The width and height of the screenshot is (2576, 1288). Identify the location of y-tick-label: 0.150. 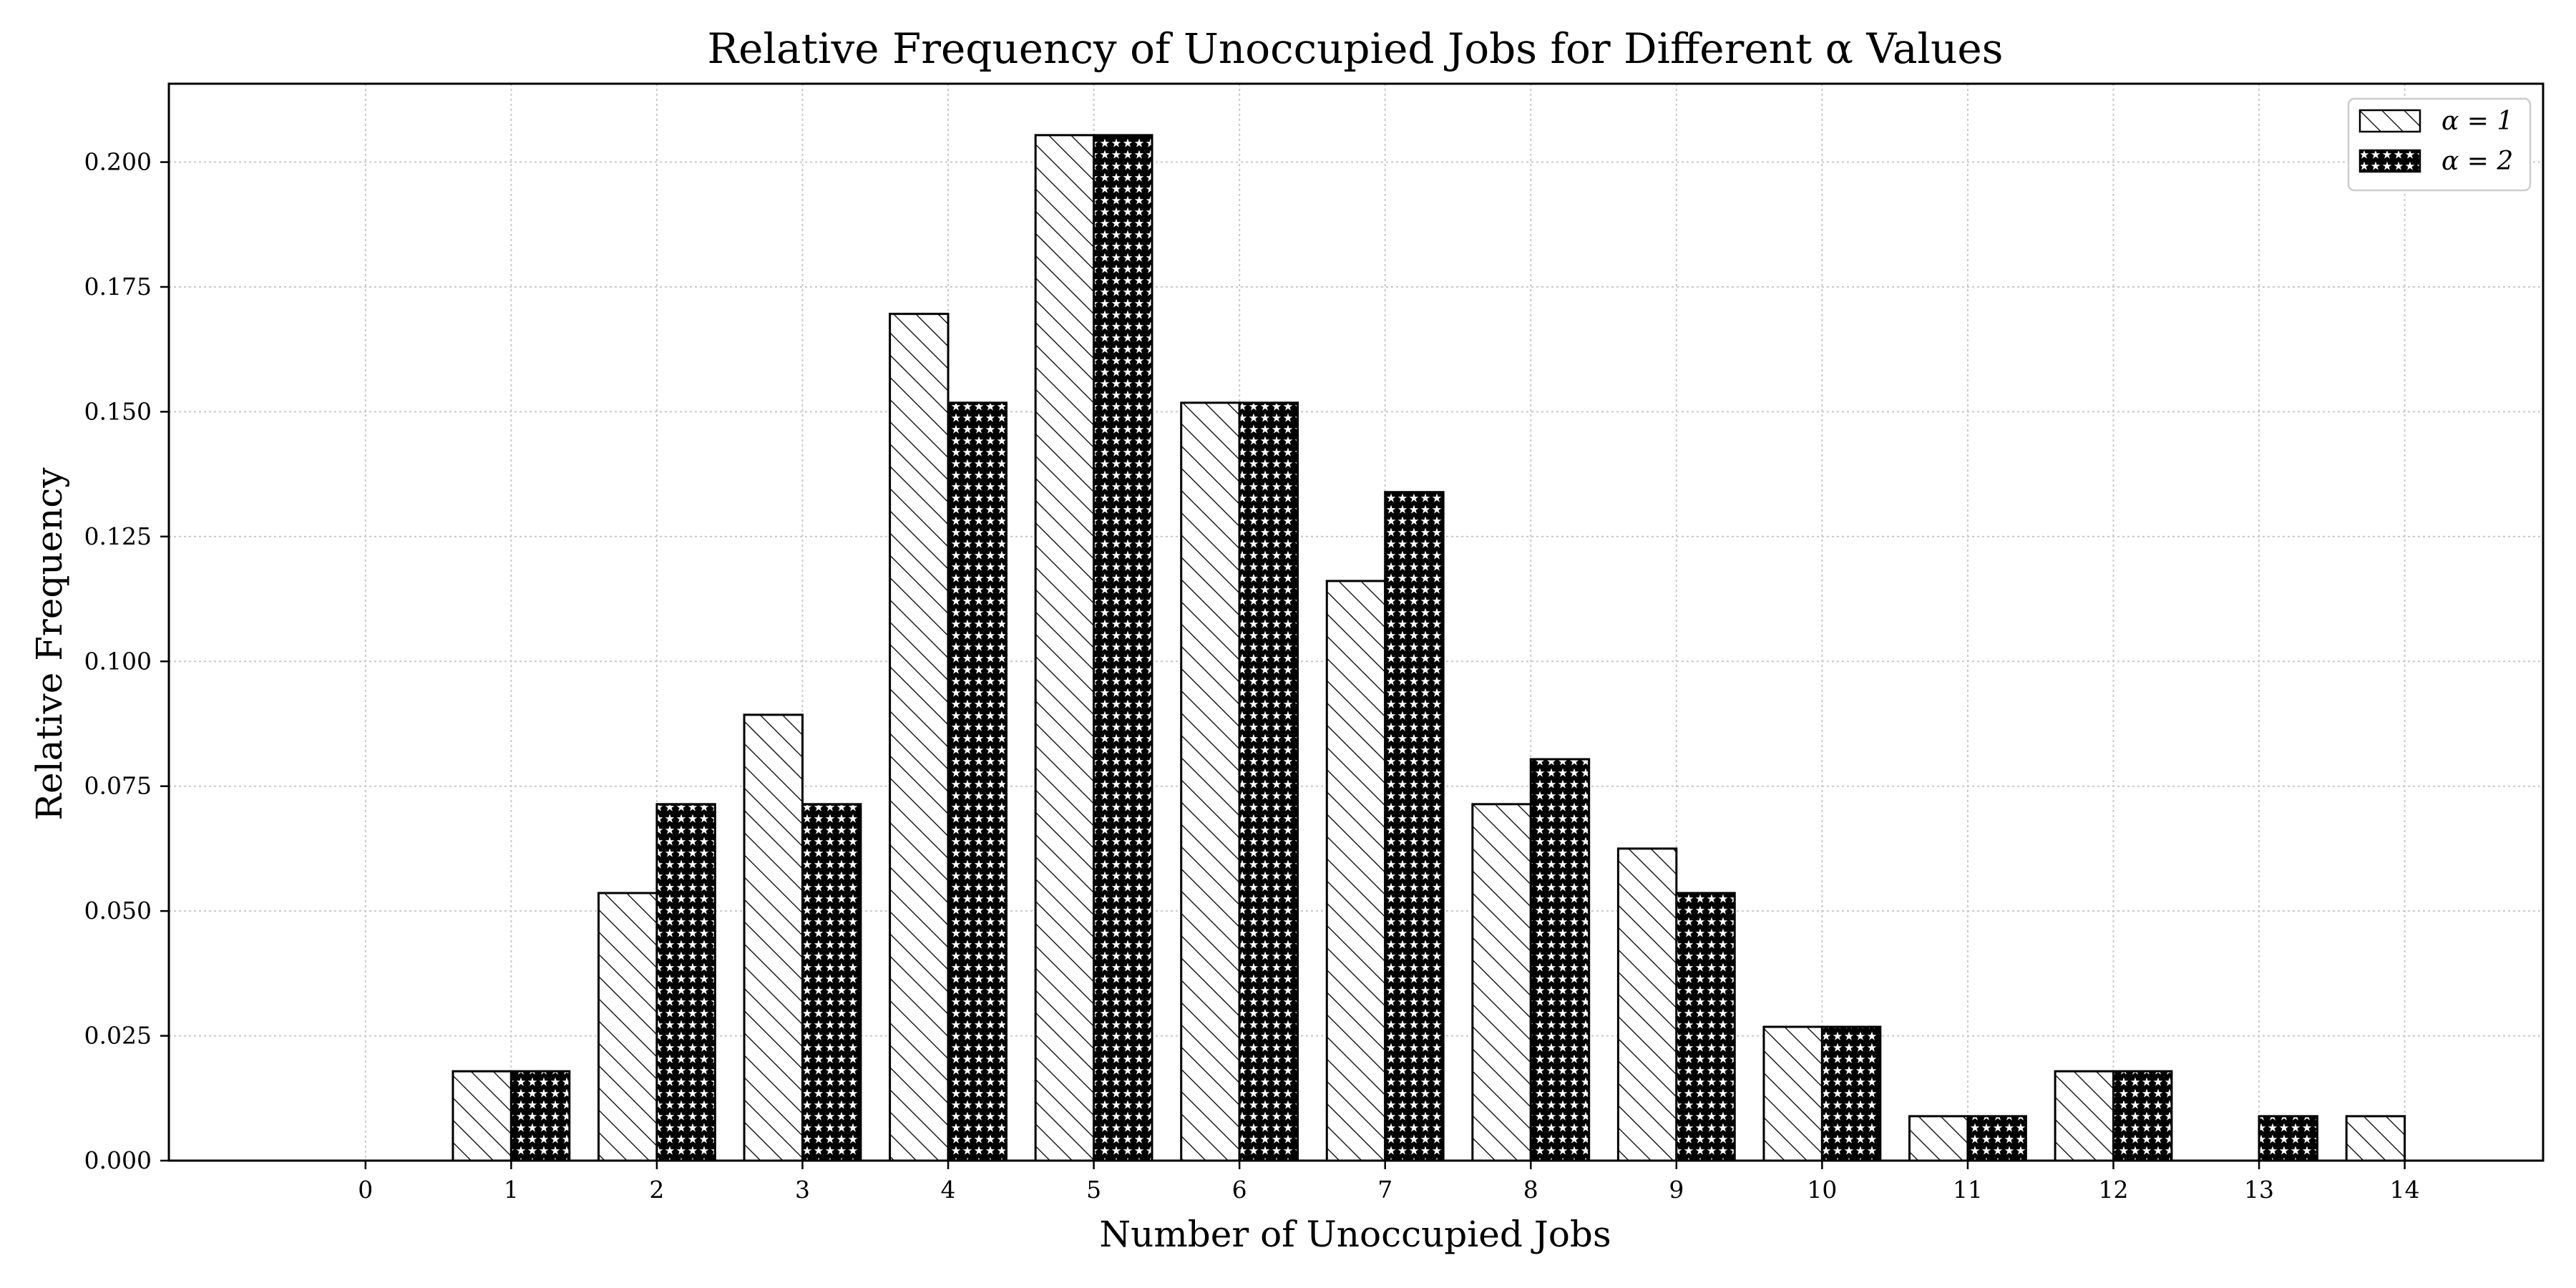
(118, 411).